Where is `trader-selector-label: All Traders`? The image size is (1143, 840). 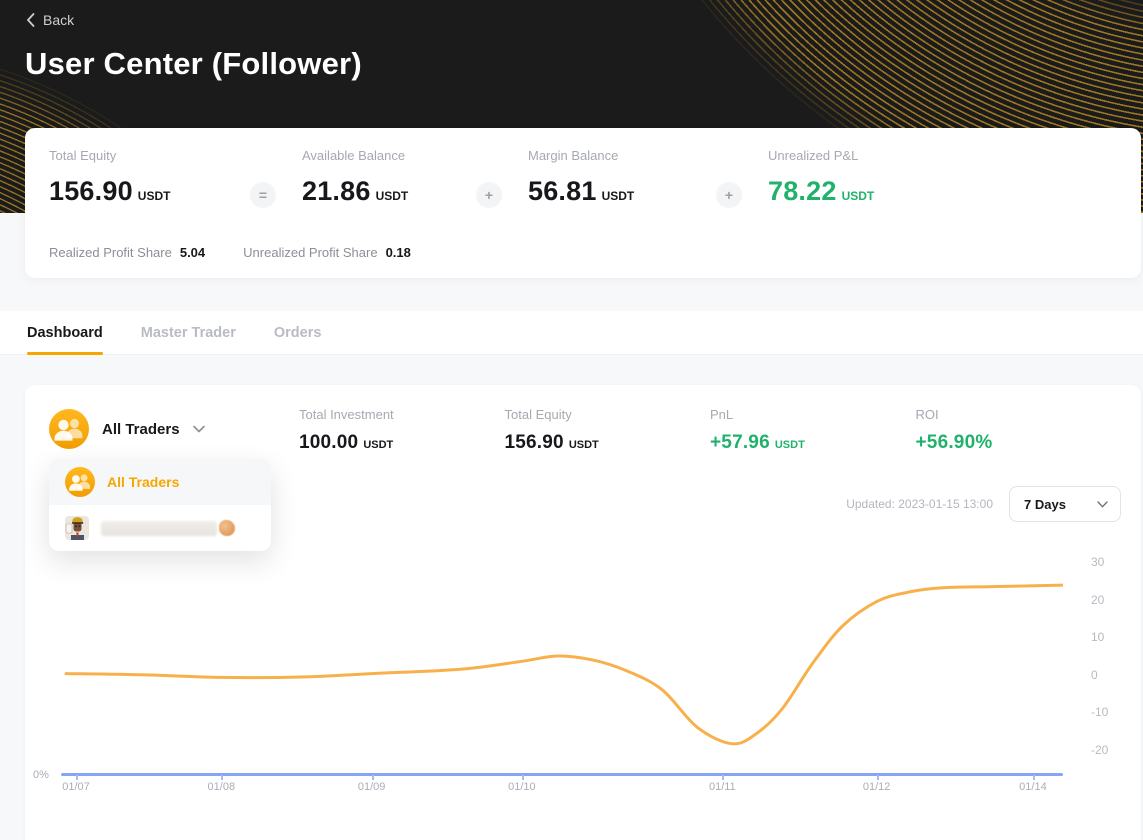 trader-selector-label: All Traders is located at coordinates (141, 429).